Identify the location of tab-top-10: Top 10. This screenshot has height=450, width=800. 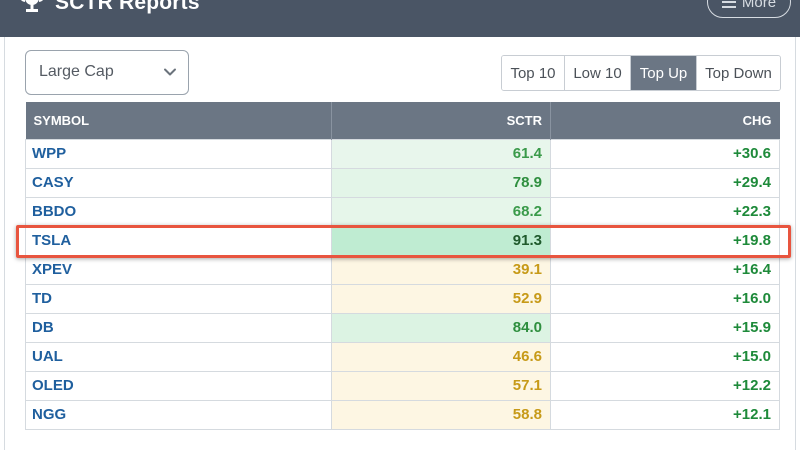
(533, 73).